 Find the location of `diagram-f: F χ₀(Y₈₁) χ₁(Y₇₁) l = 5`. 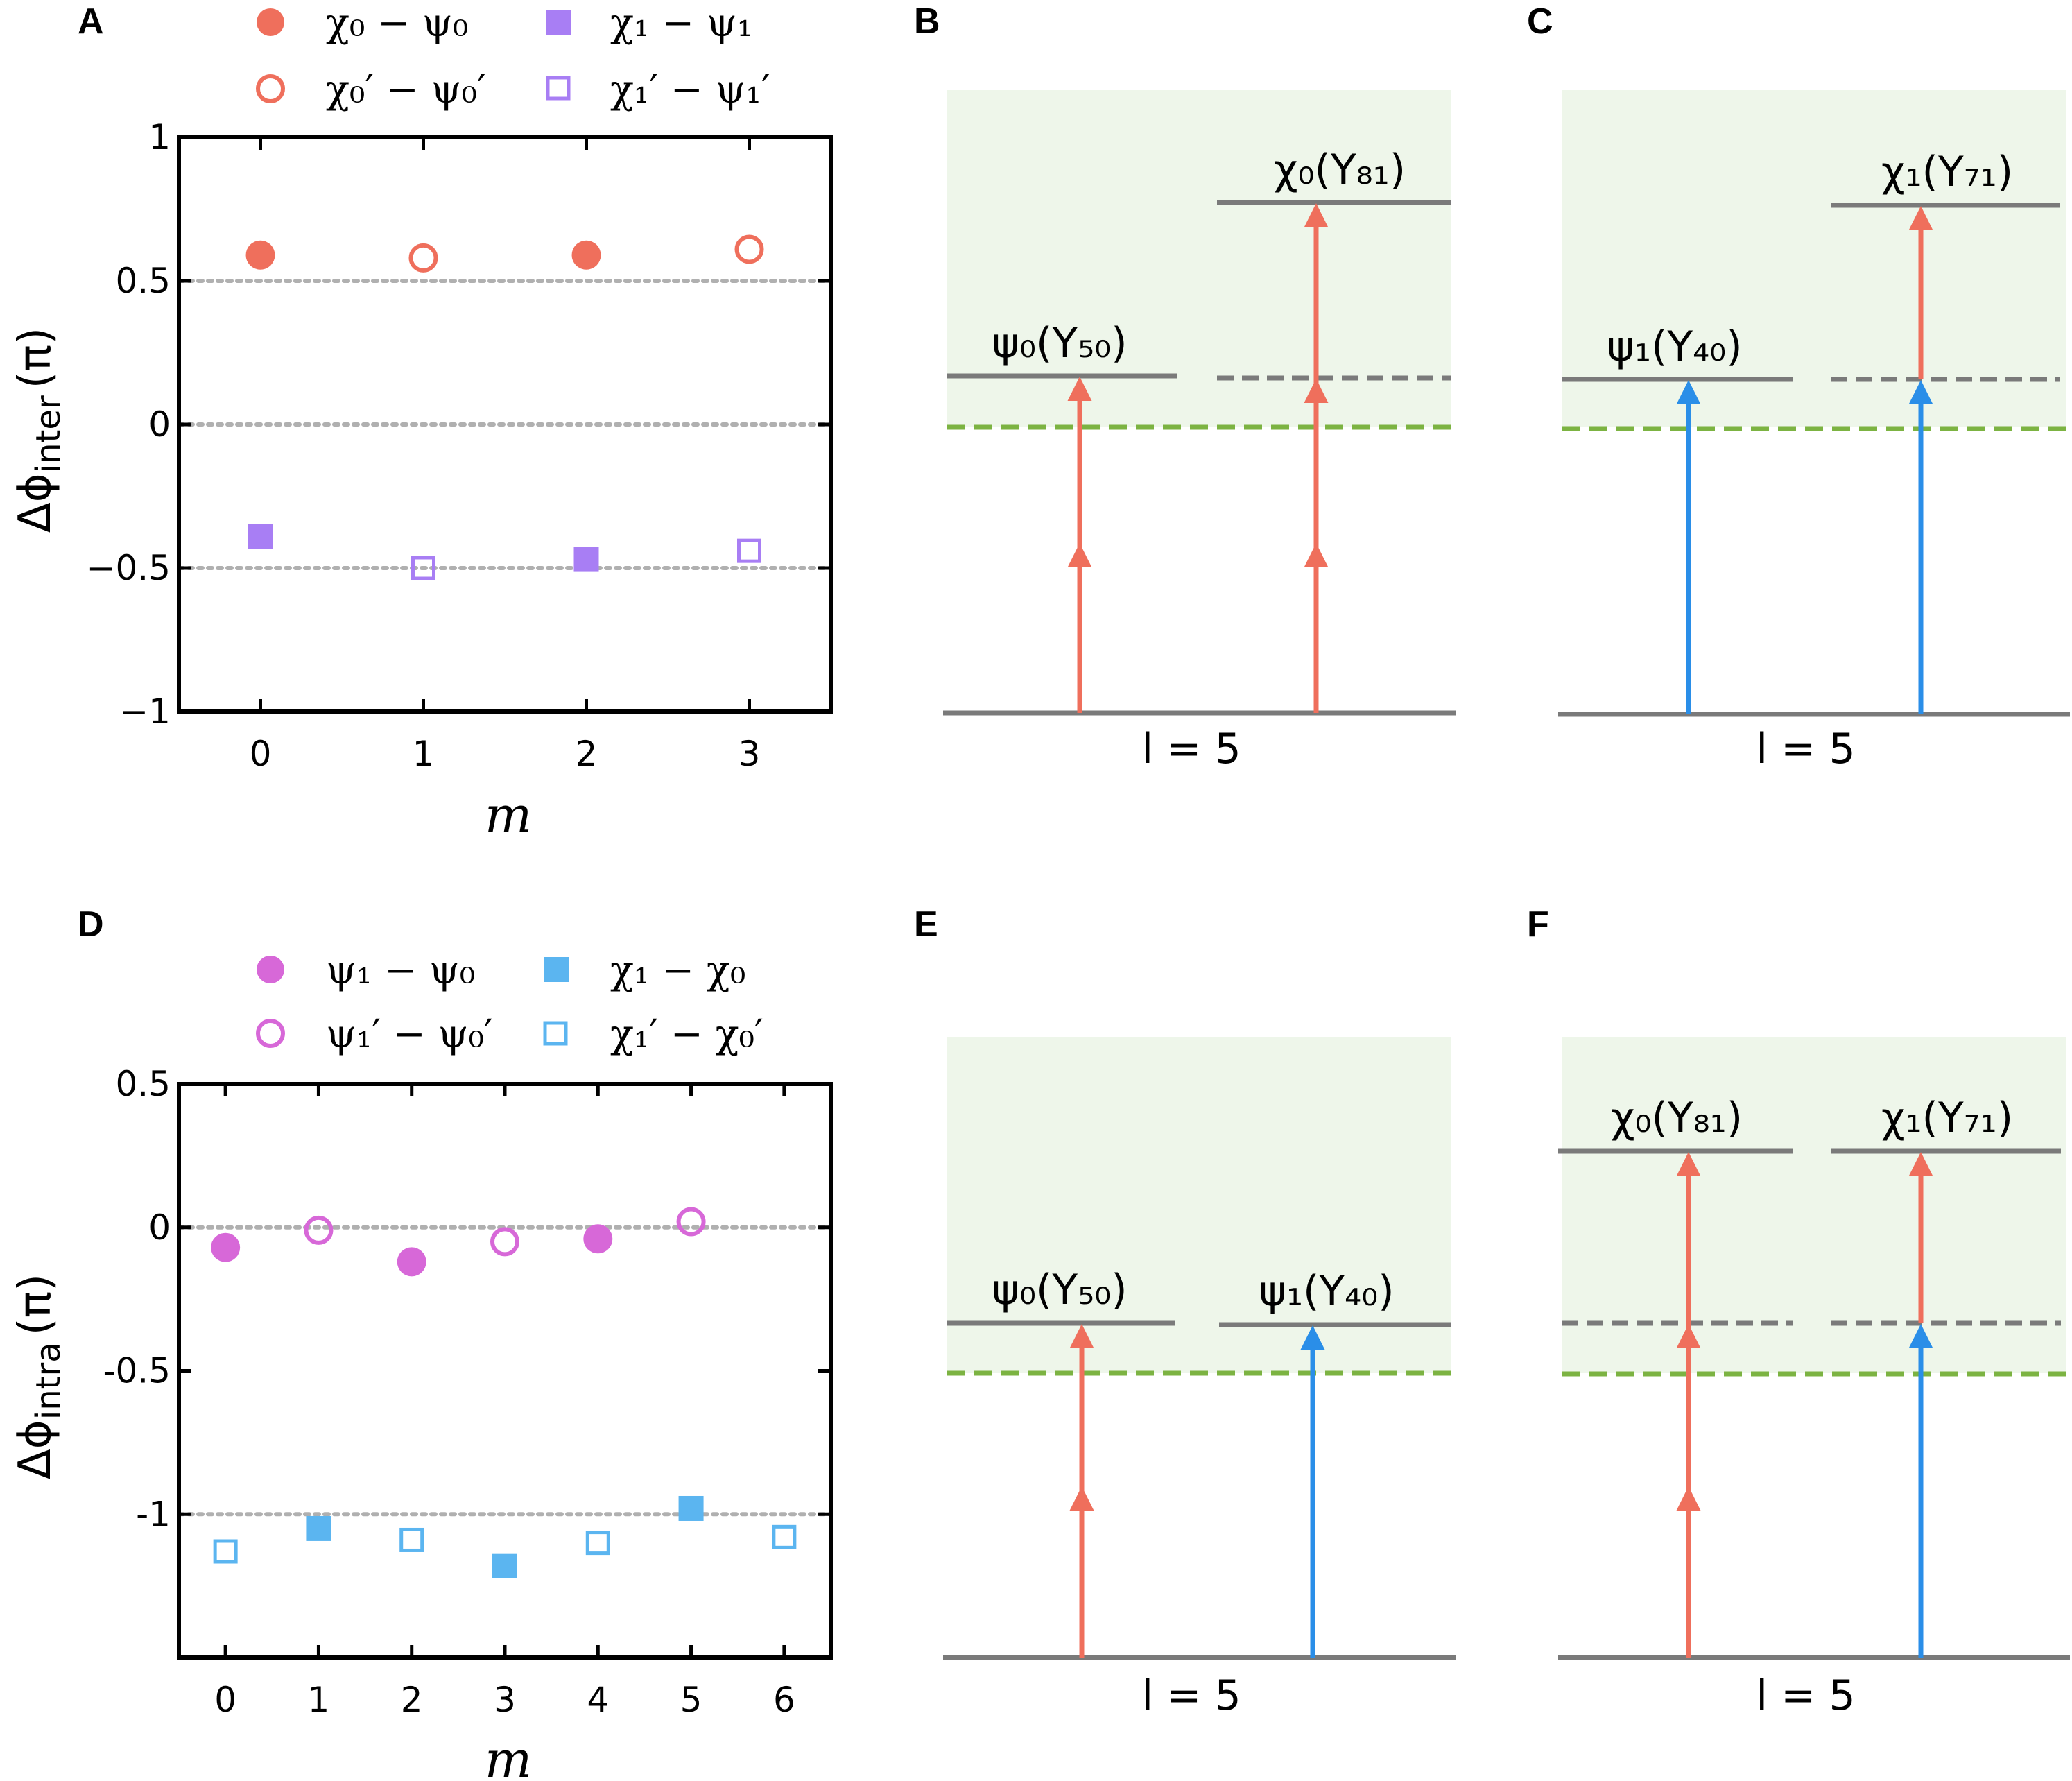

diagram-f: F χ₀(Y₈₁) χ₁(Y₇₁) l = 5 is located at coordinates (1798, 1312).